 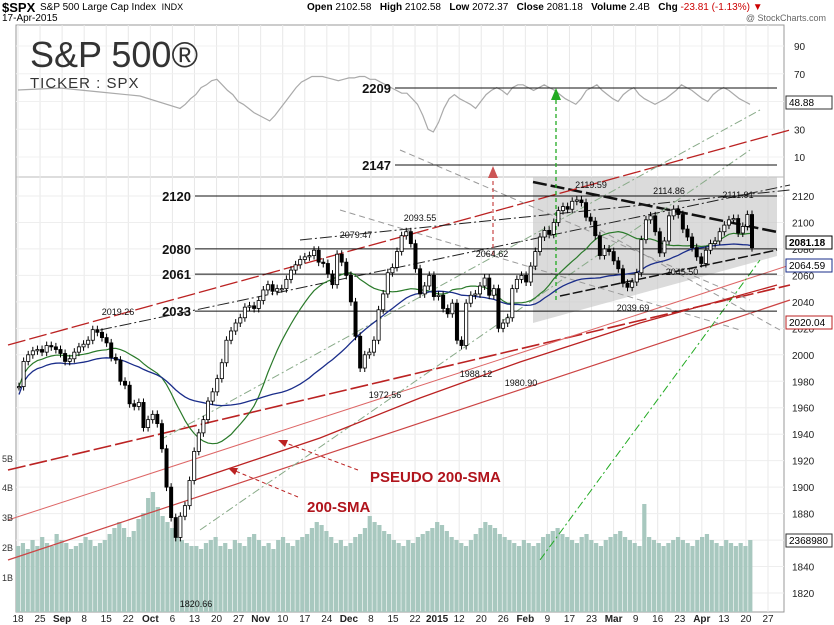 What do you see at coordinates (658, 619) in the screenshot?
I see `x-tick-label: 16` at bounding box center [658, 619].